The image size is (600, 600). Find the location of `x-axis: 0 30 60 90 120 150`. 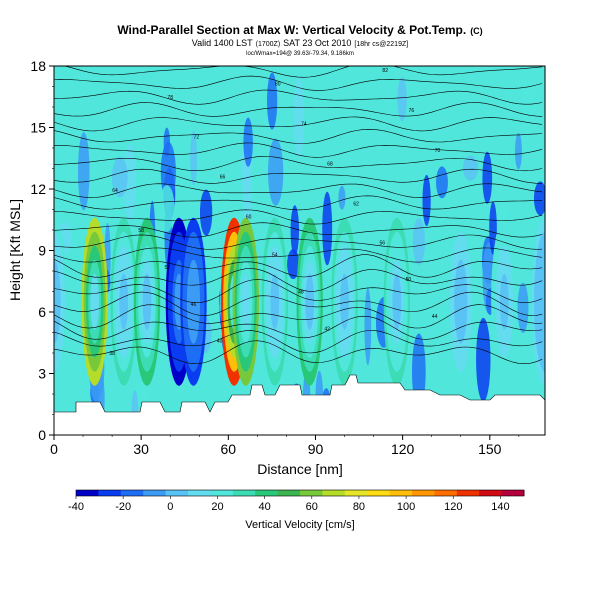

x-axis: 0 30 60 90 120 150 is located at coordinates (285, 446).